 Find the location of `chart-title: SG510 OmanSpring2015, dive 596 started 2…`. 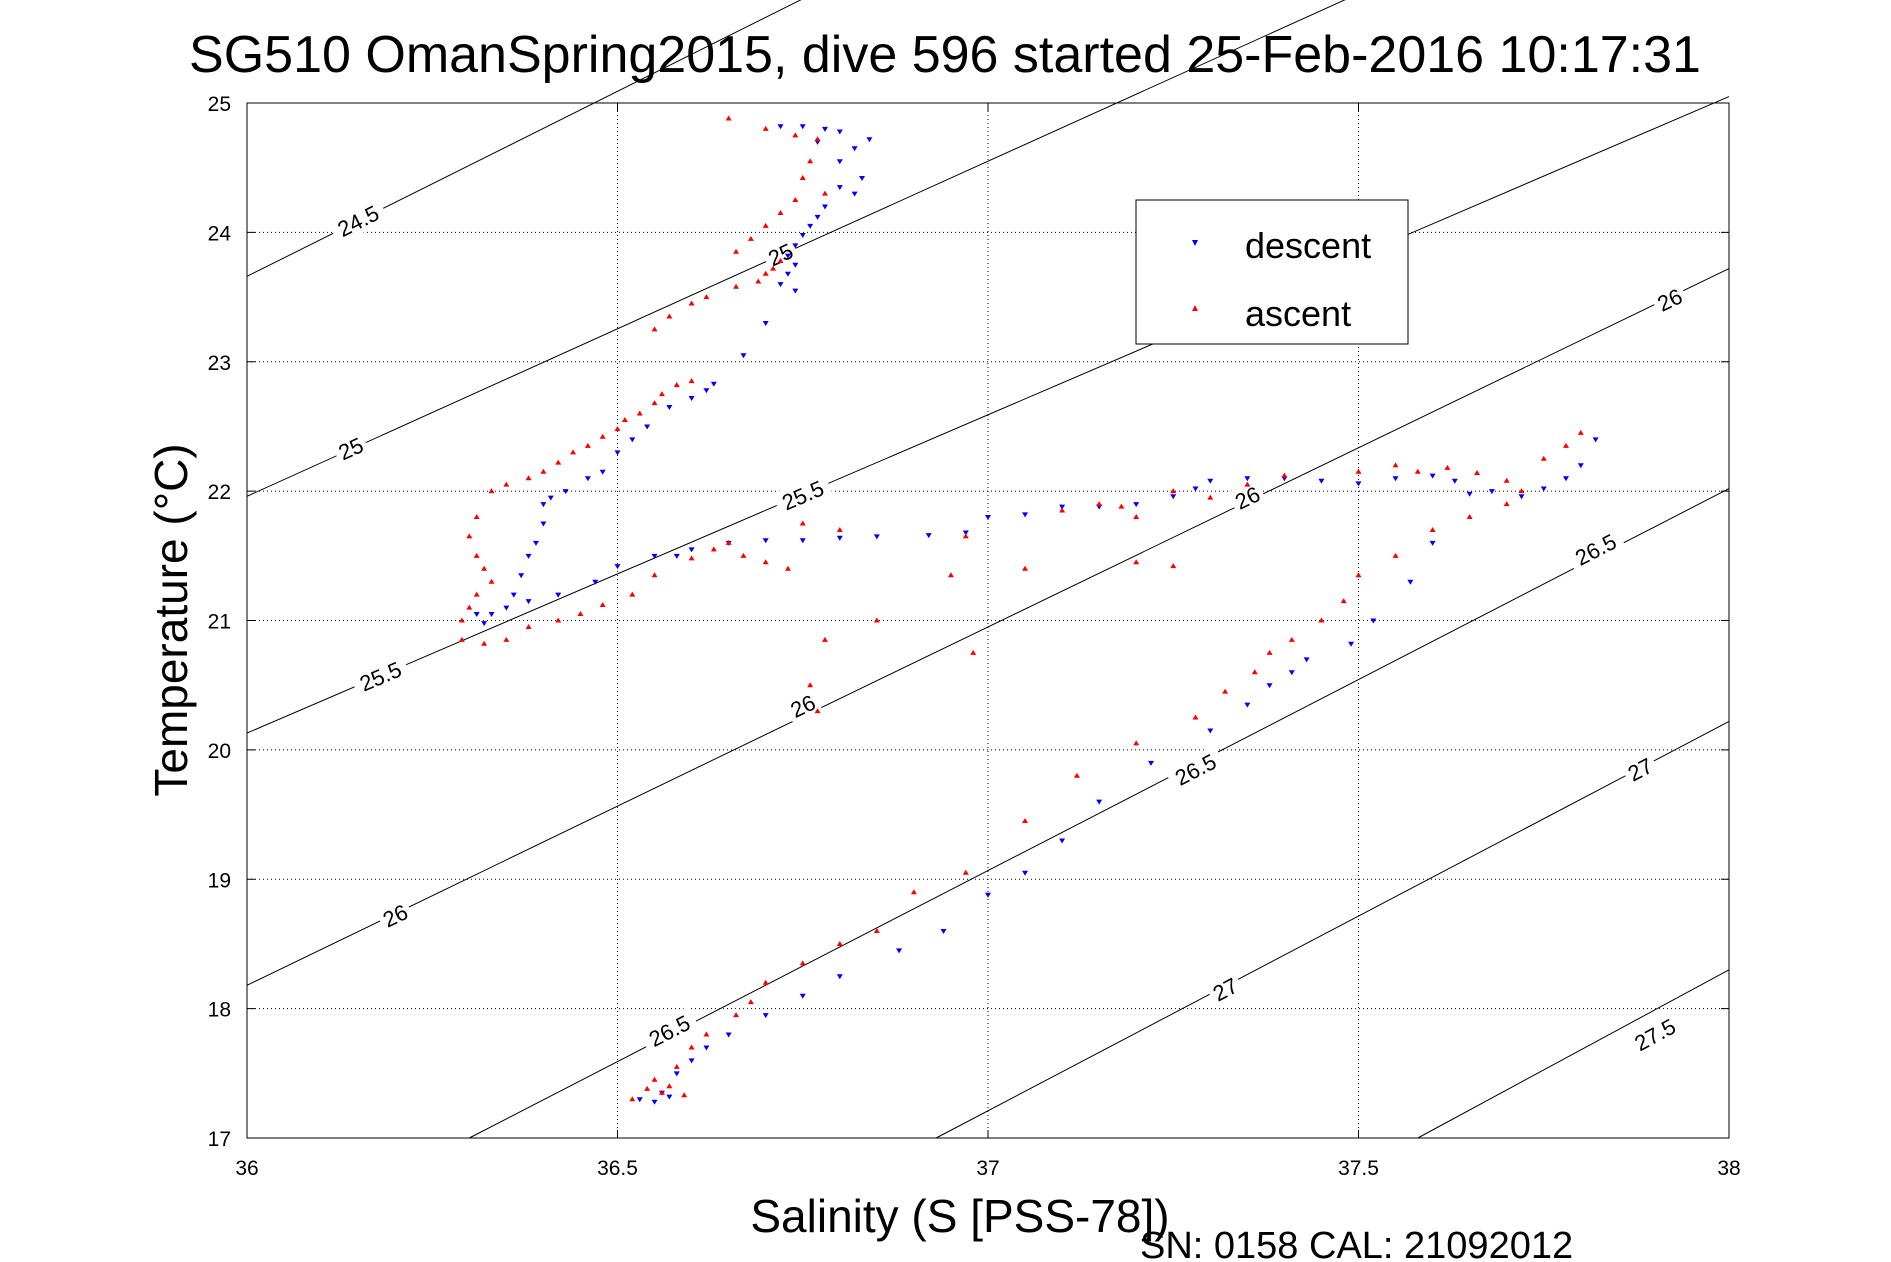

chart-title: SG510 OmanSpring2015, dive 596 started 2… is located at coordinates (945, 55).